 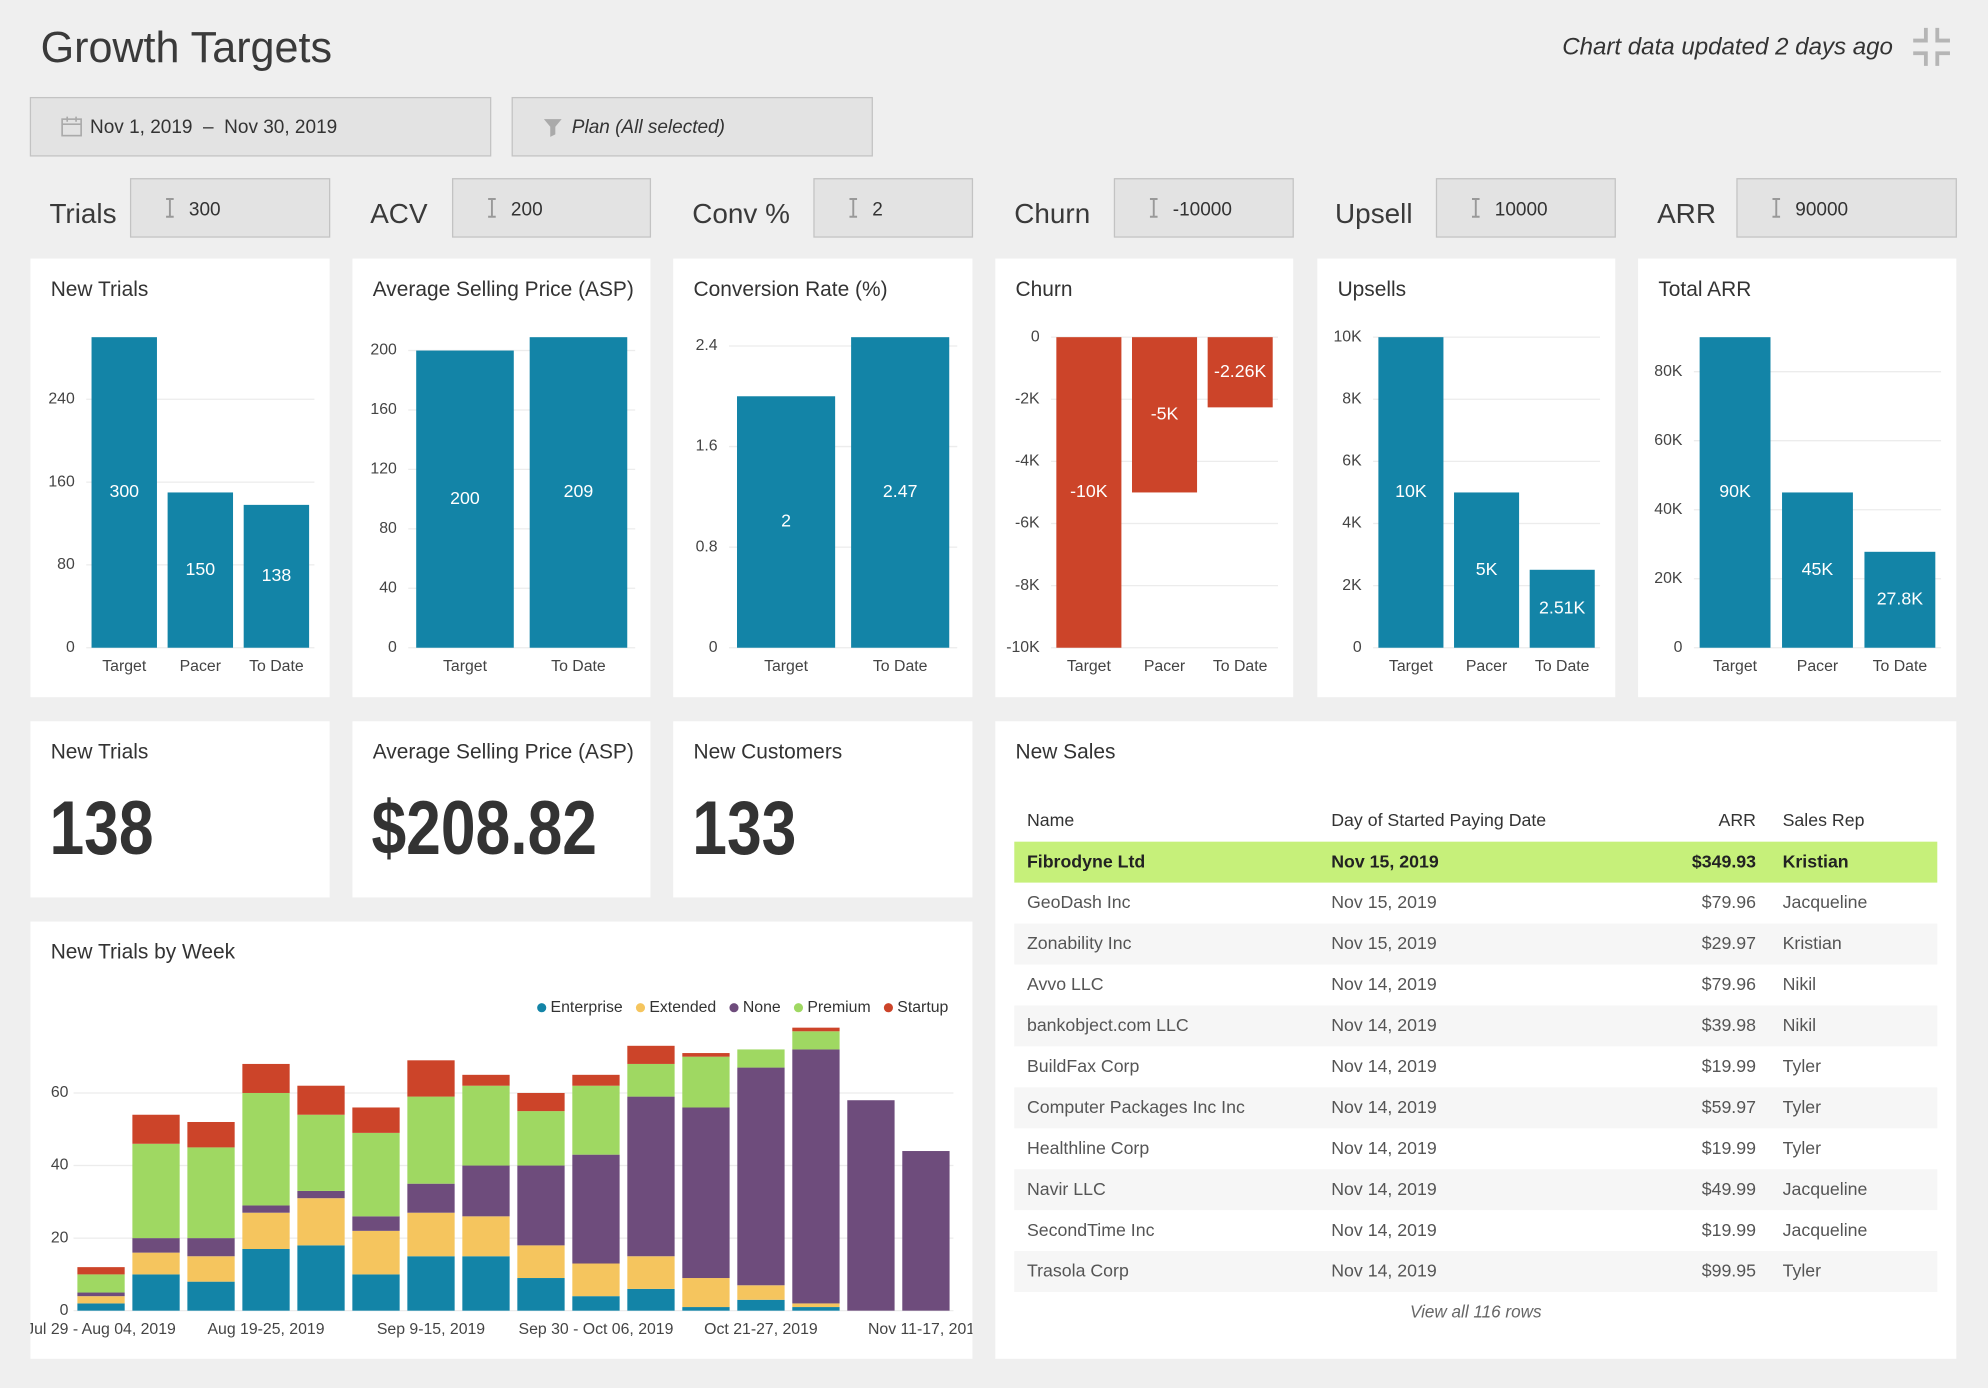 What do you see at coordinates (180, 809) in the screenshot?
I see `kpi-card` at bounding box center [180, 809].